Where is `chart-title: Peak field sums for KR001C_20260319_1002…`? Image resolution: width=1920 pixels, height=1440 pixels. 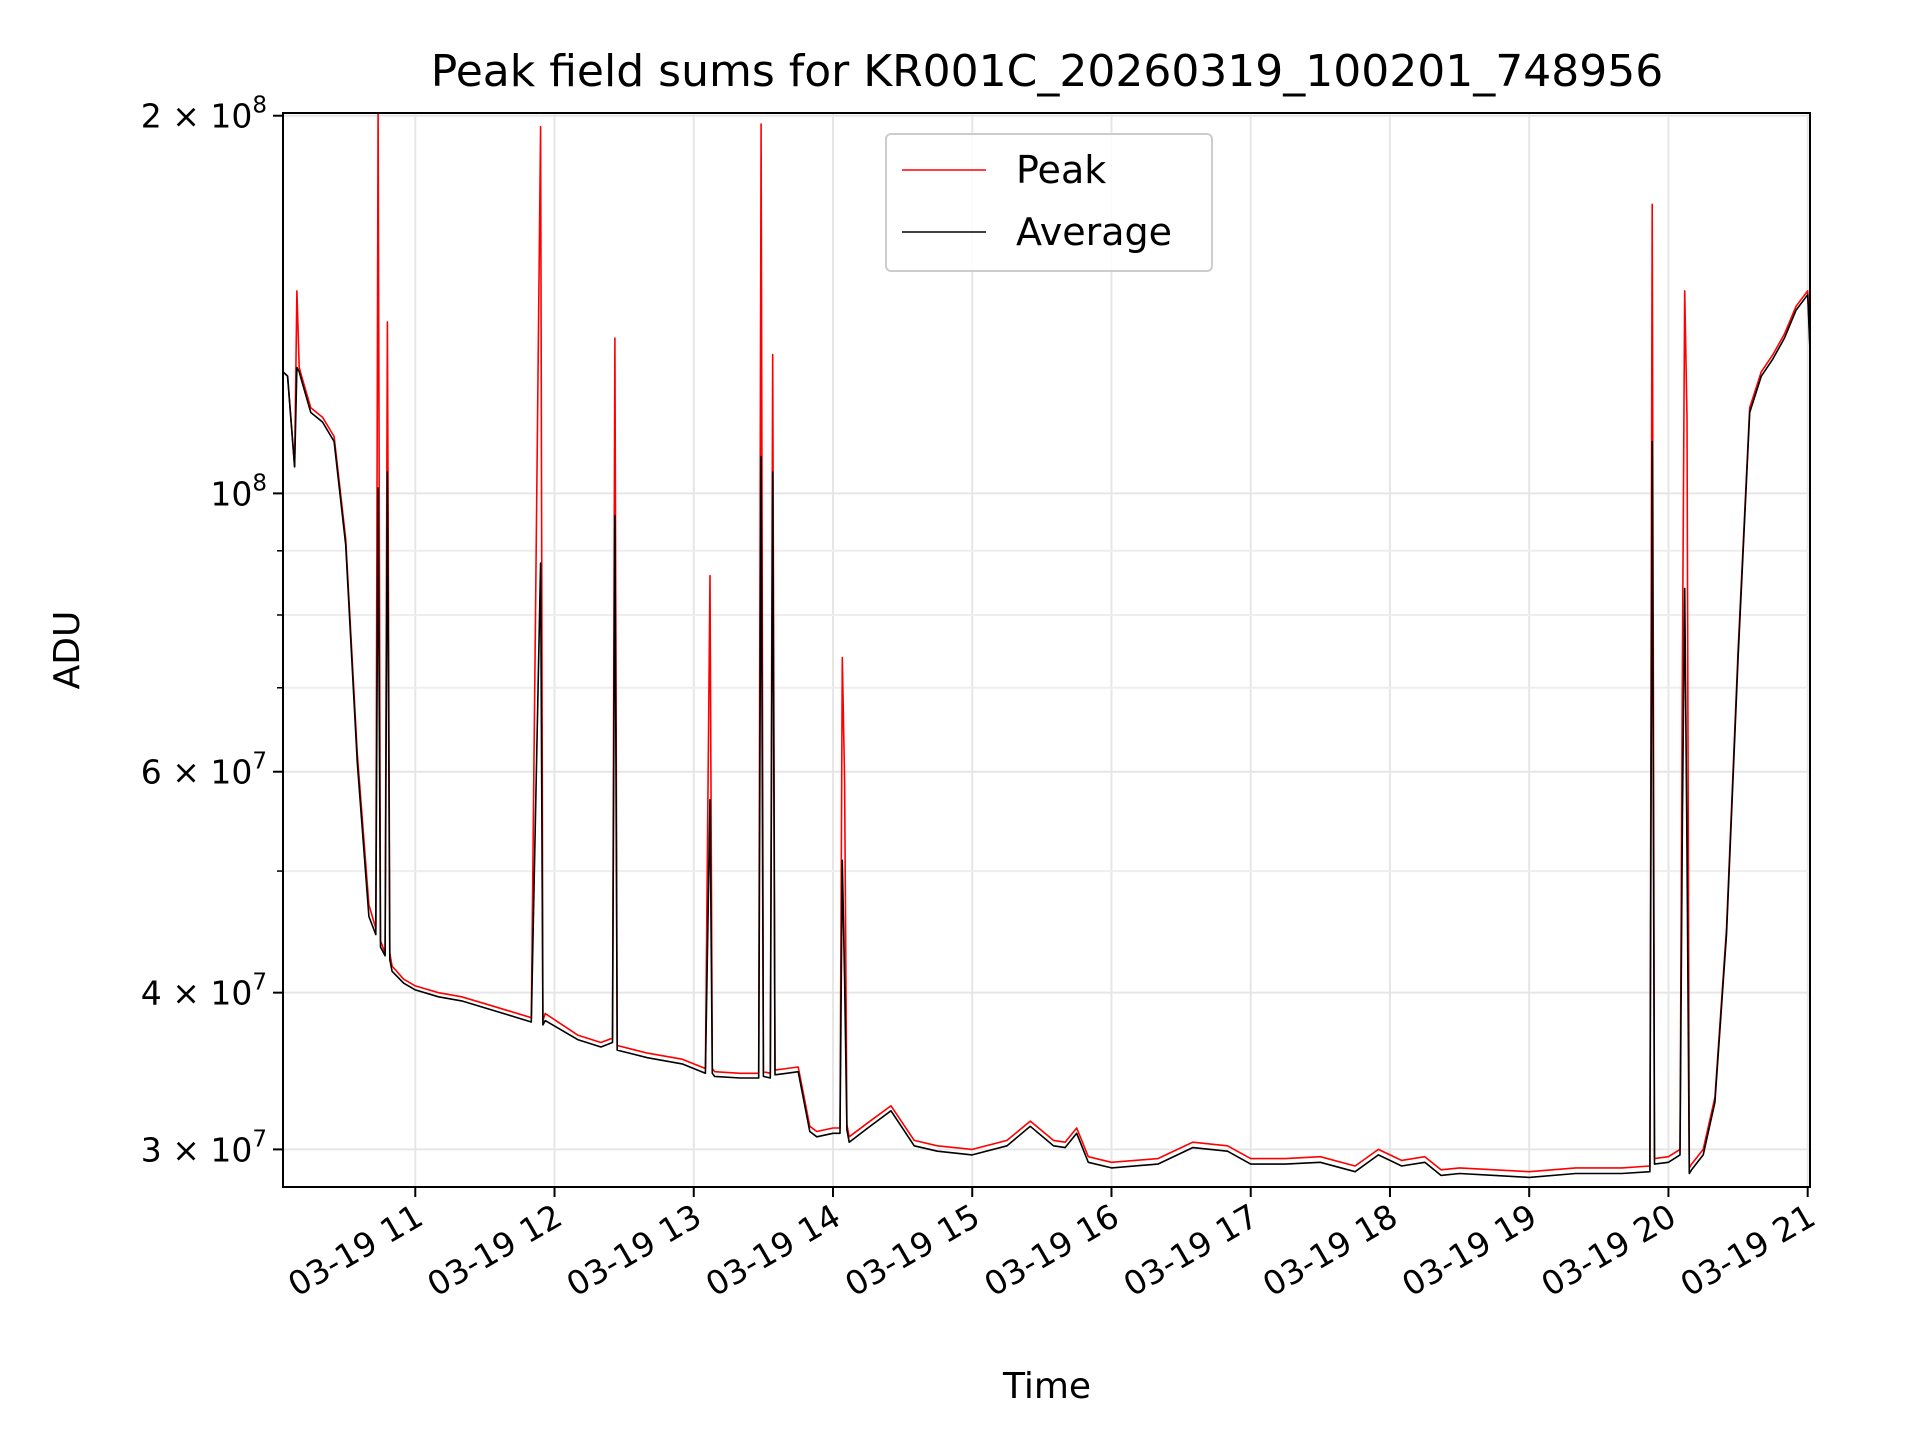
chart-title: Peak field sums for KR001C_20260319_1002… is located at coordinates (1047, 71).